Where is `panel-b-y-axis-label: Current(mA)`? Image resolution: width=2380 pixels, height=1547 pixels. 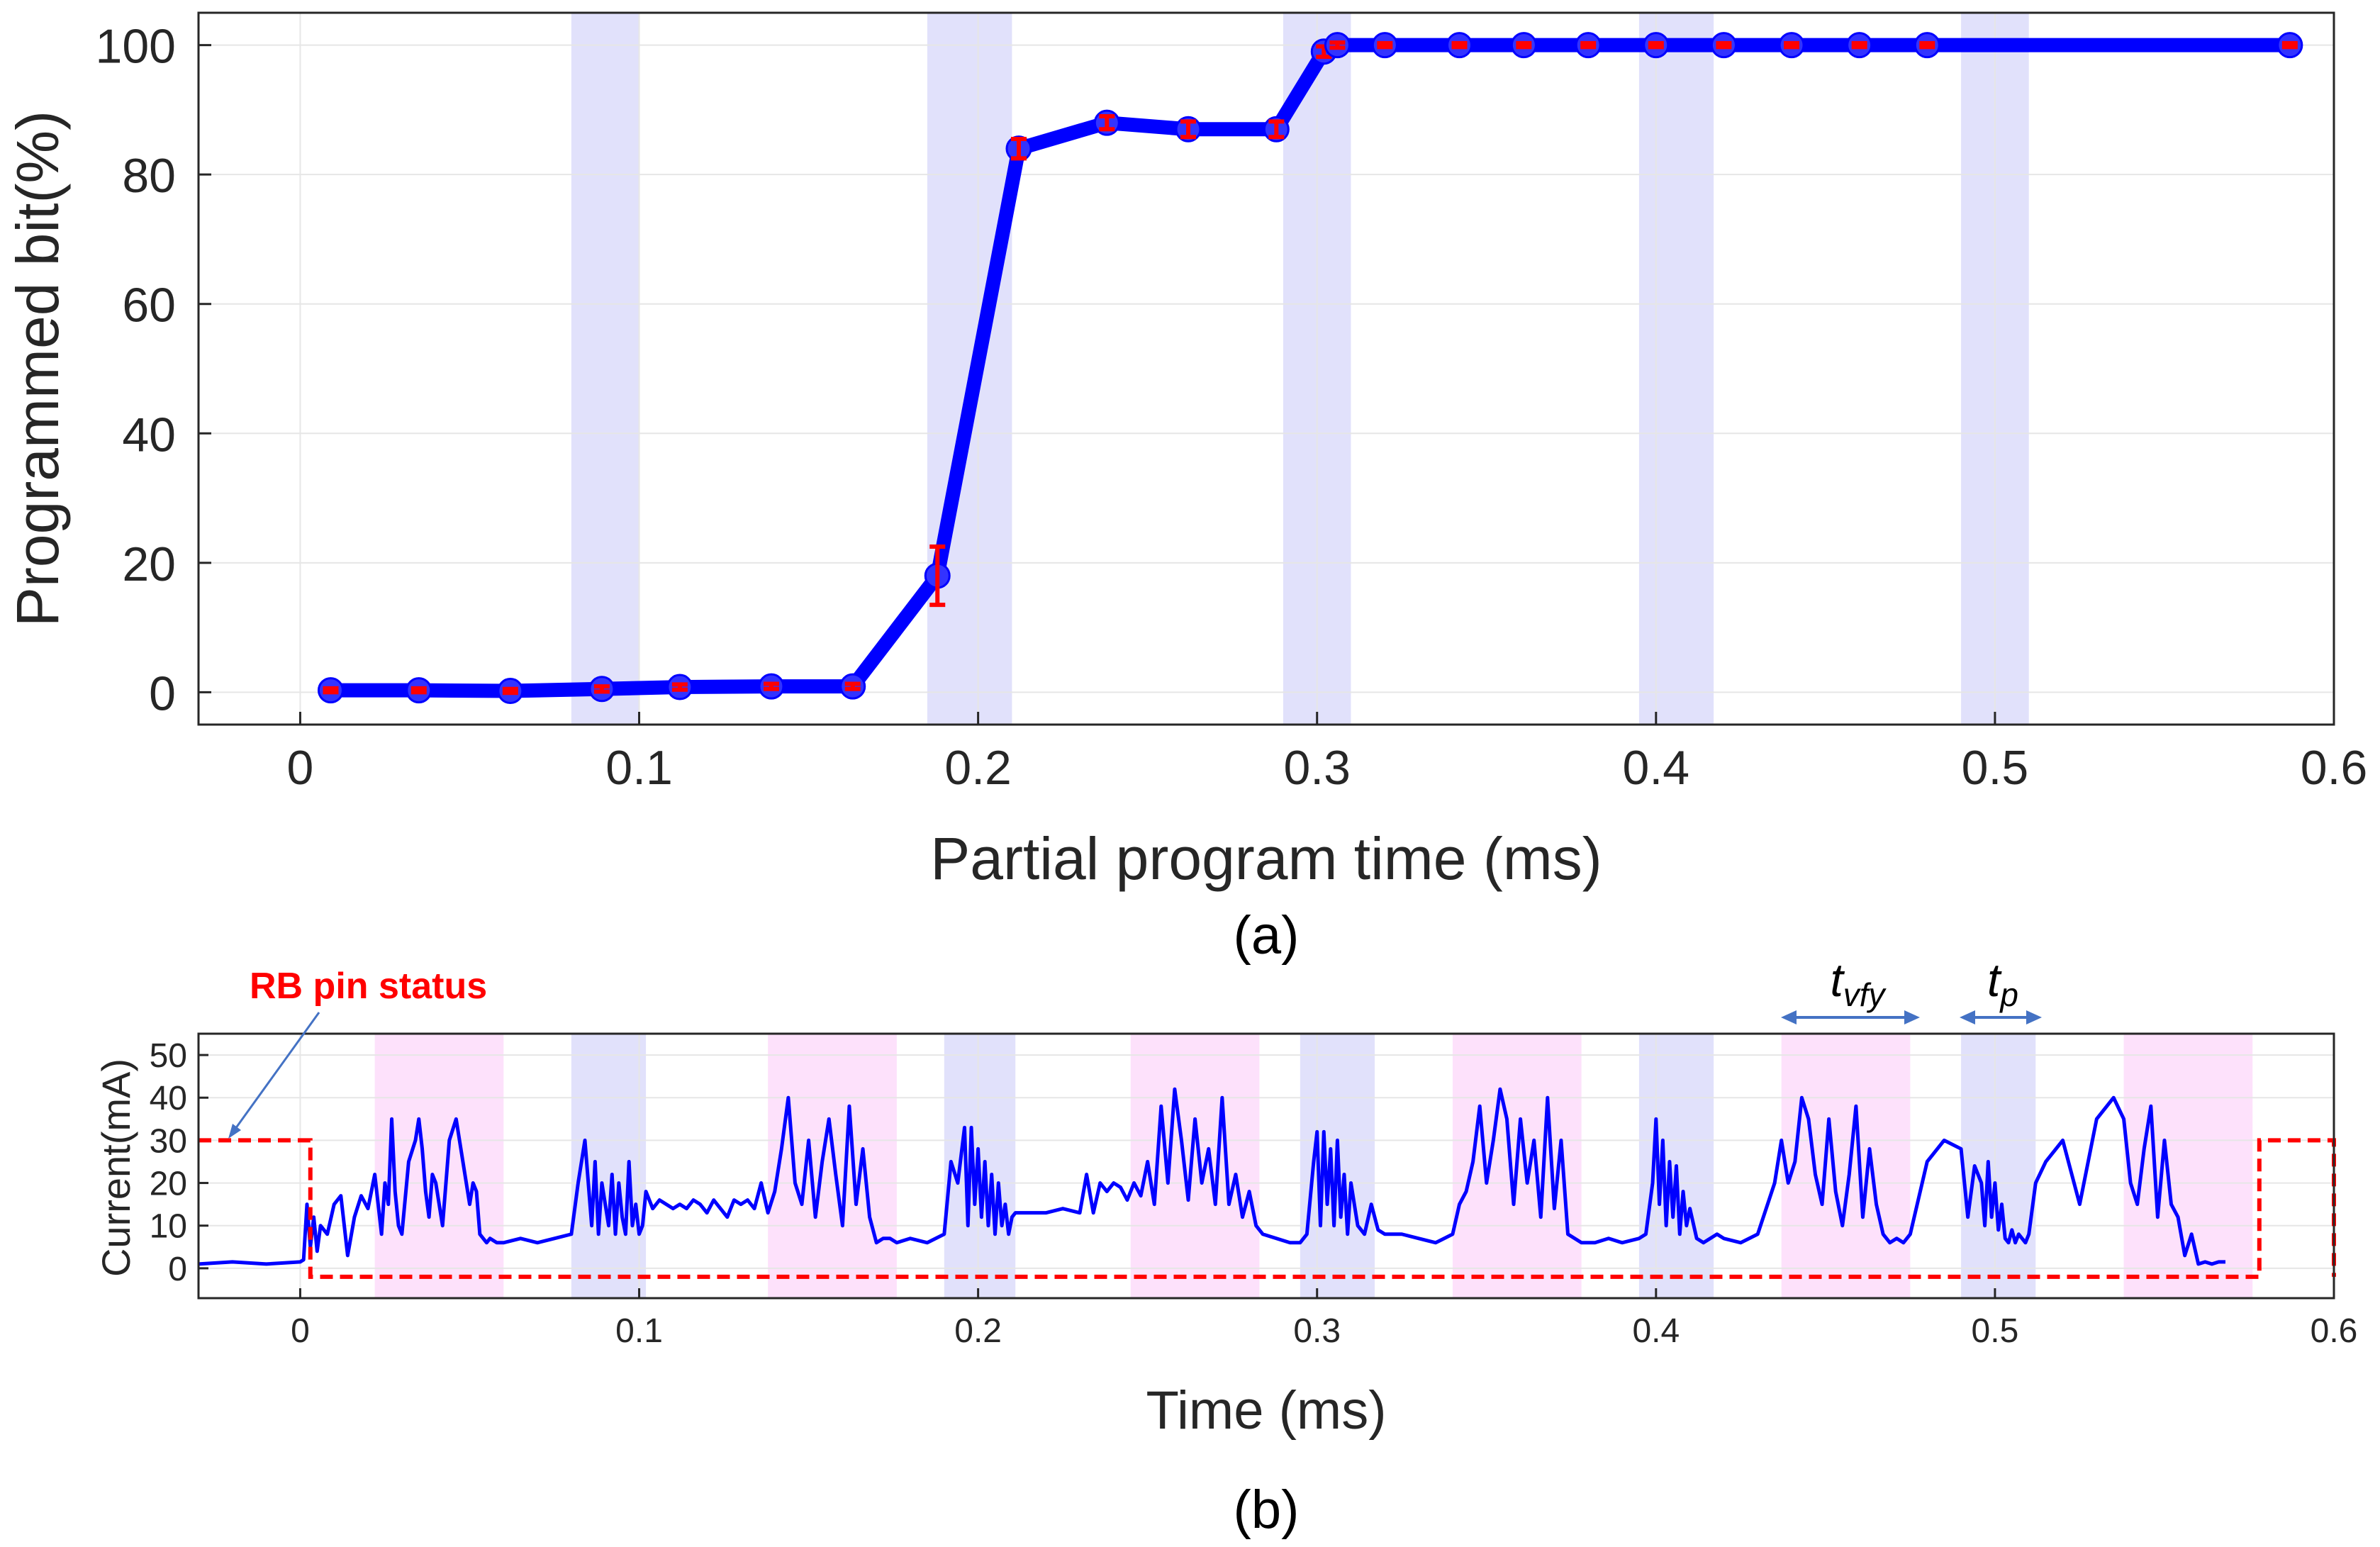 panel-b-y-axis-label: Current(mA) is located at coordinates (116, 1168).